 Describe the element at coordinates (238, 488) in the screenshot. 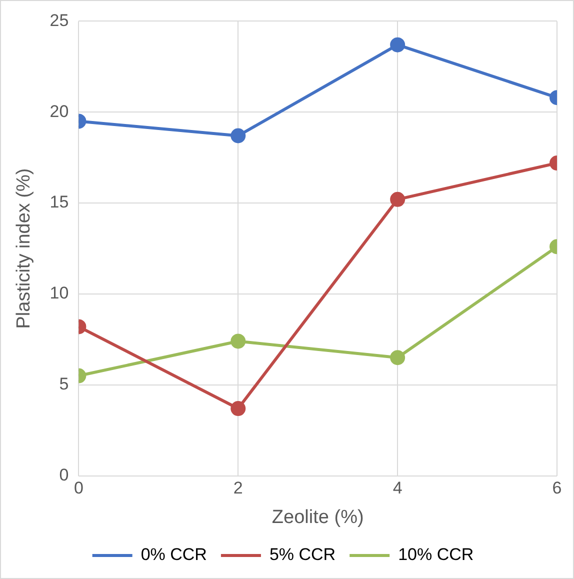

I see `x-tick-label: 2` at that location.